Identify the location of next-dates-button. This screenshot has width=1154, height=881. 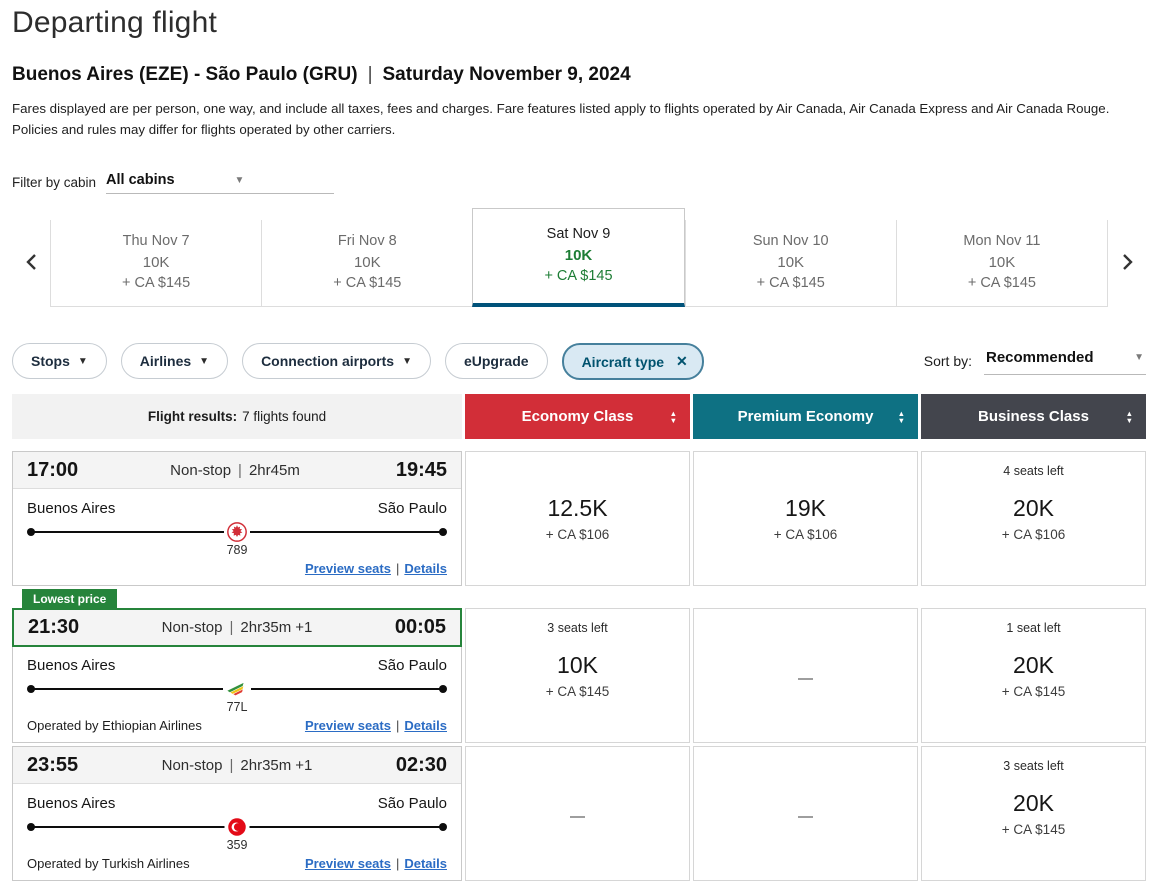
(1127, 262).